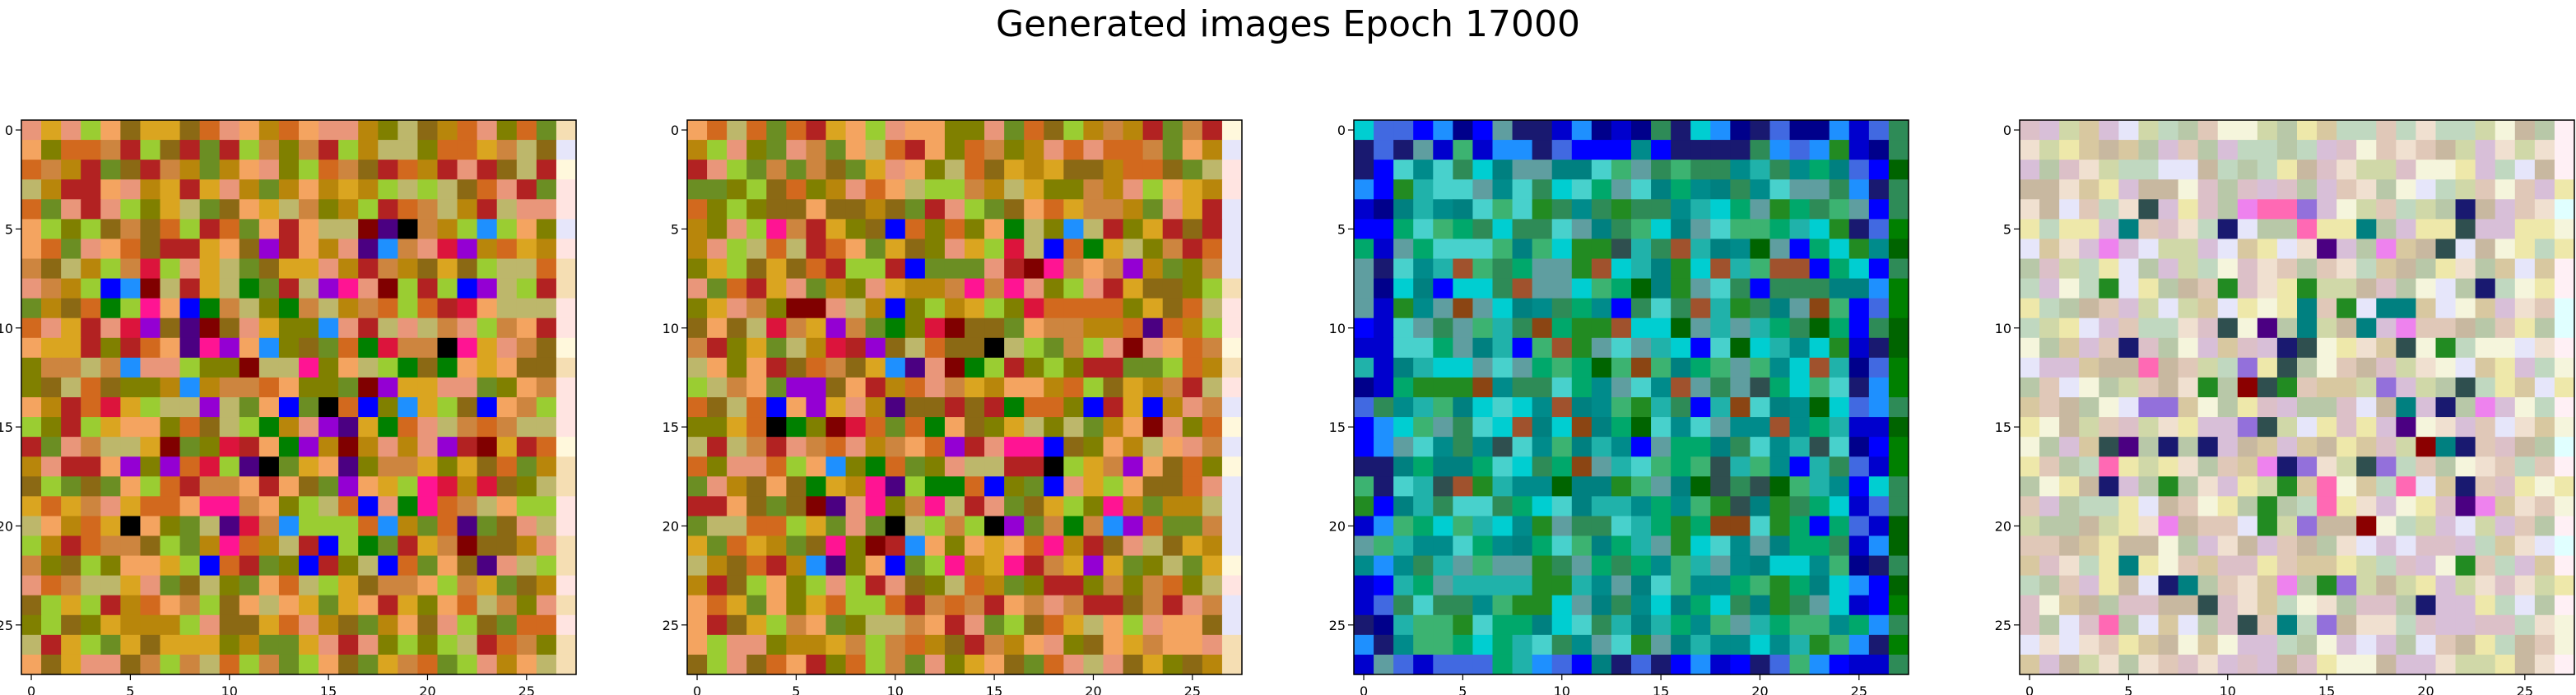  I want to click on y-tick-label: 15, so click(1337, 427).